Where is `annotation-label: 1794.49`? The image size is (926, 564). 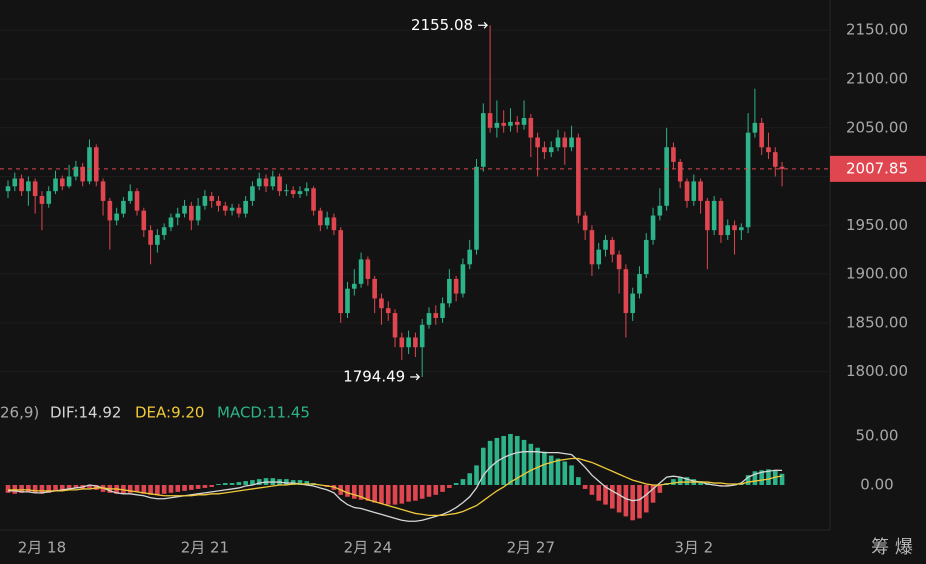 annotation-label: 1794.49 is located at coordinates (374, 376).